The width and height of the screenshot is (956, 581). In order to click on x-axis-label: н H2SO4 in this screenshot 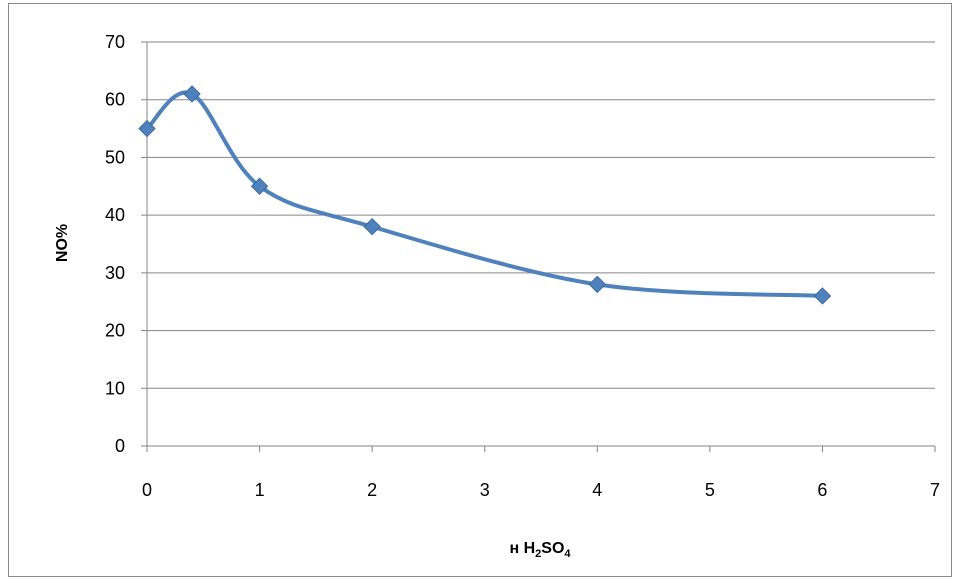, I will do `click(540, 550)`.